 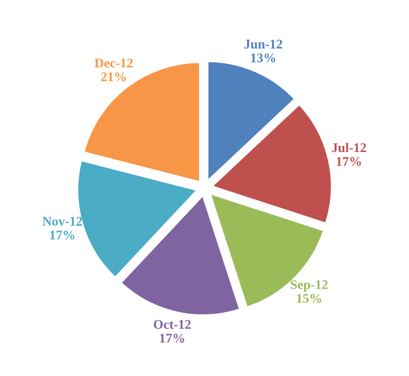 I want to click on slice-label: Jun-12, so click(x=263, y=44).